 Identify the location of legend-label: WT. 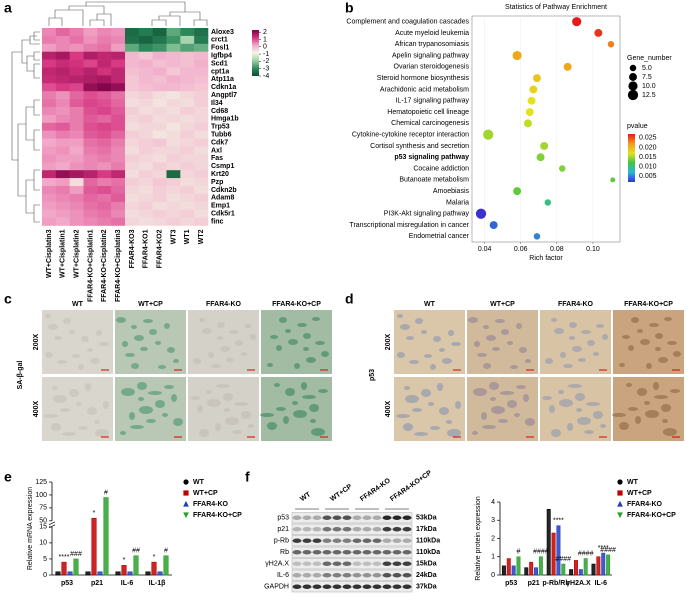
(633, 482).